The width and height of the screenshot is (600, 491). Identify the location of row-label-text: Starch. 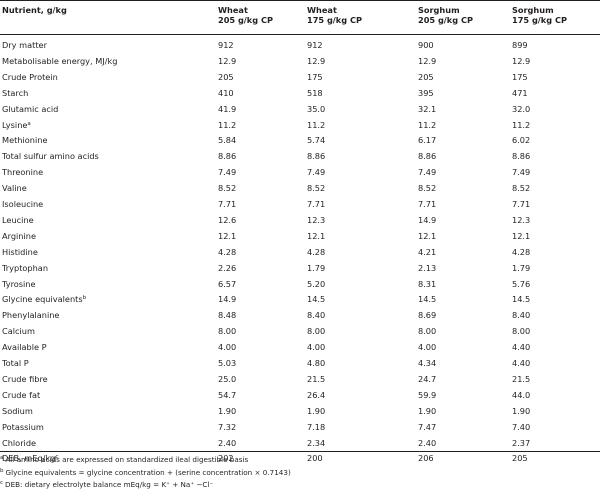
(15, 92).